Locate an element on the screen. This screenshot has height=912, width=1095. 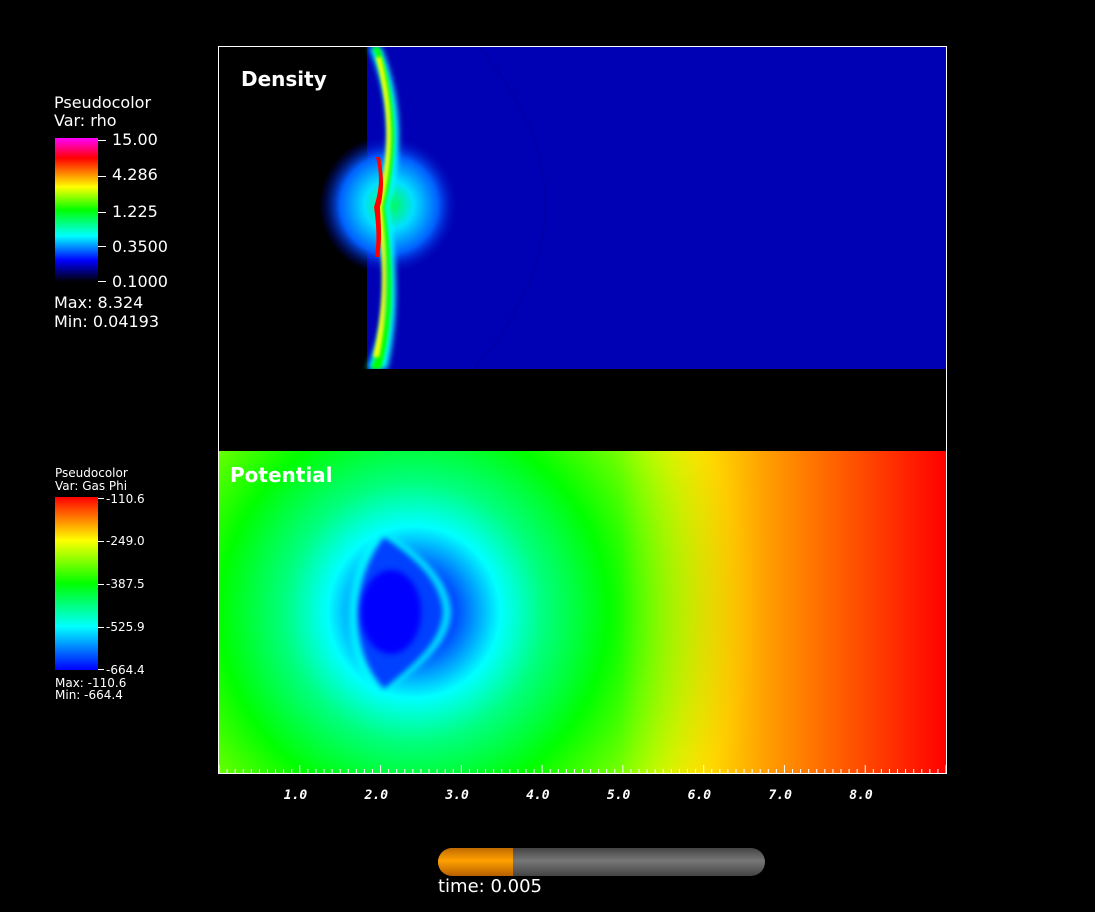
time-label: time: 0.005 is located at coordinates (490, 886).